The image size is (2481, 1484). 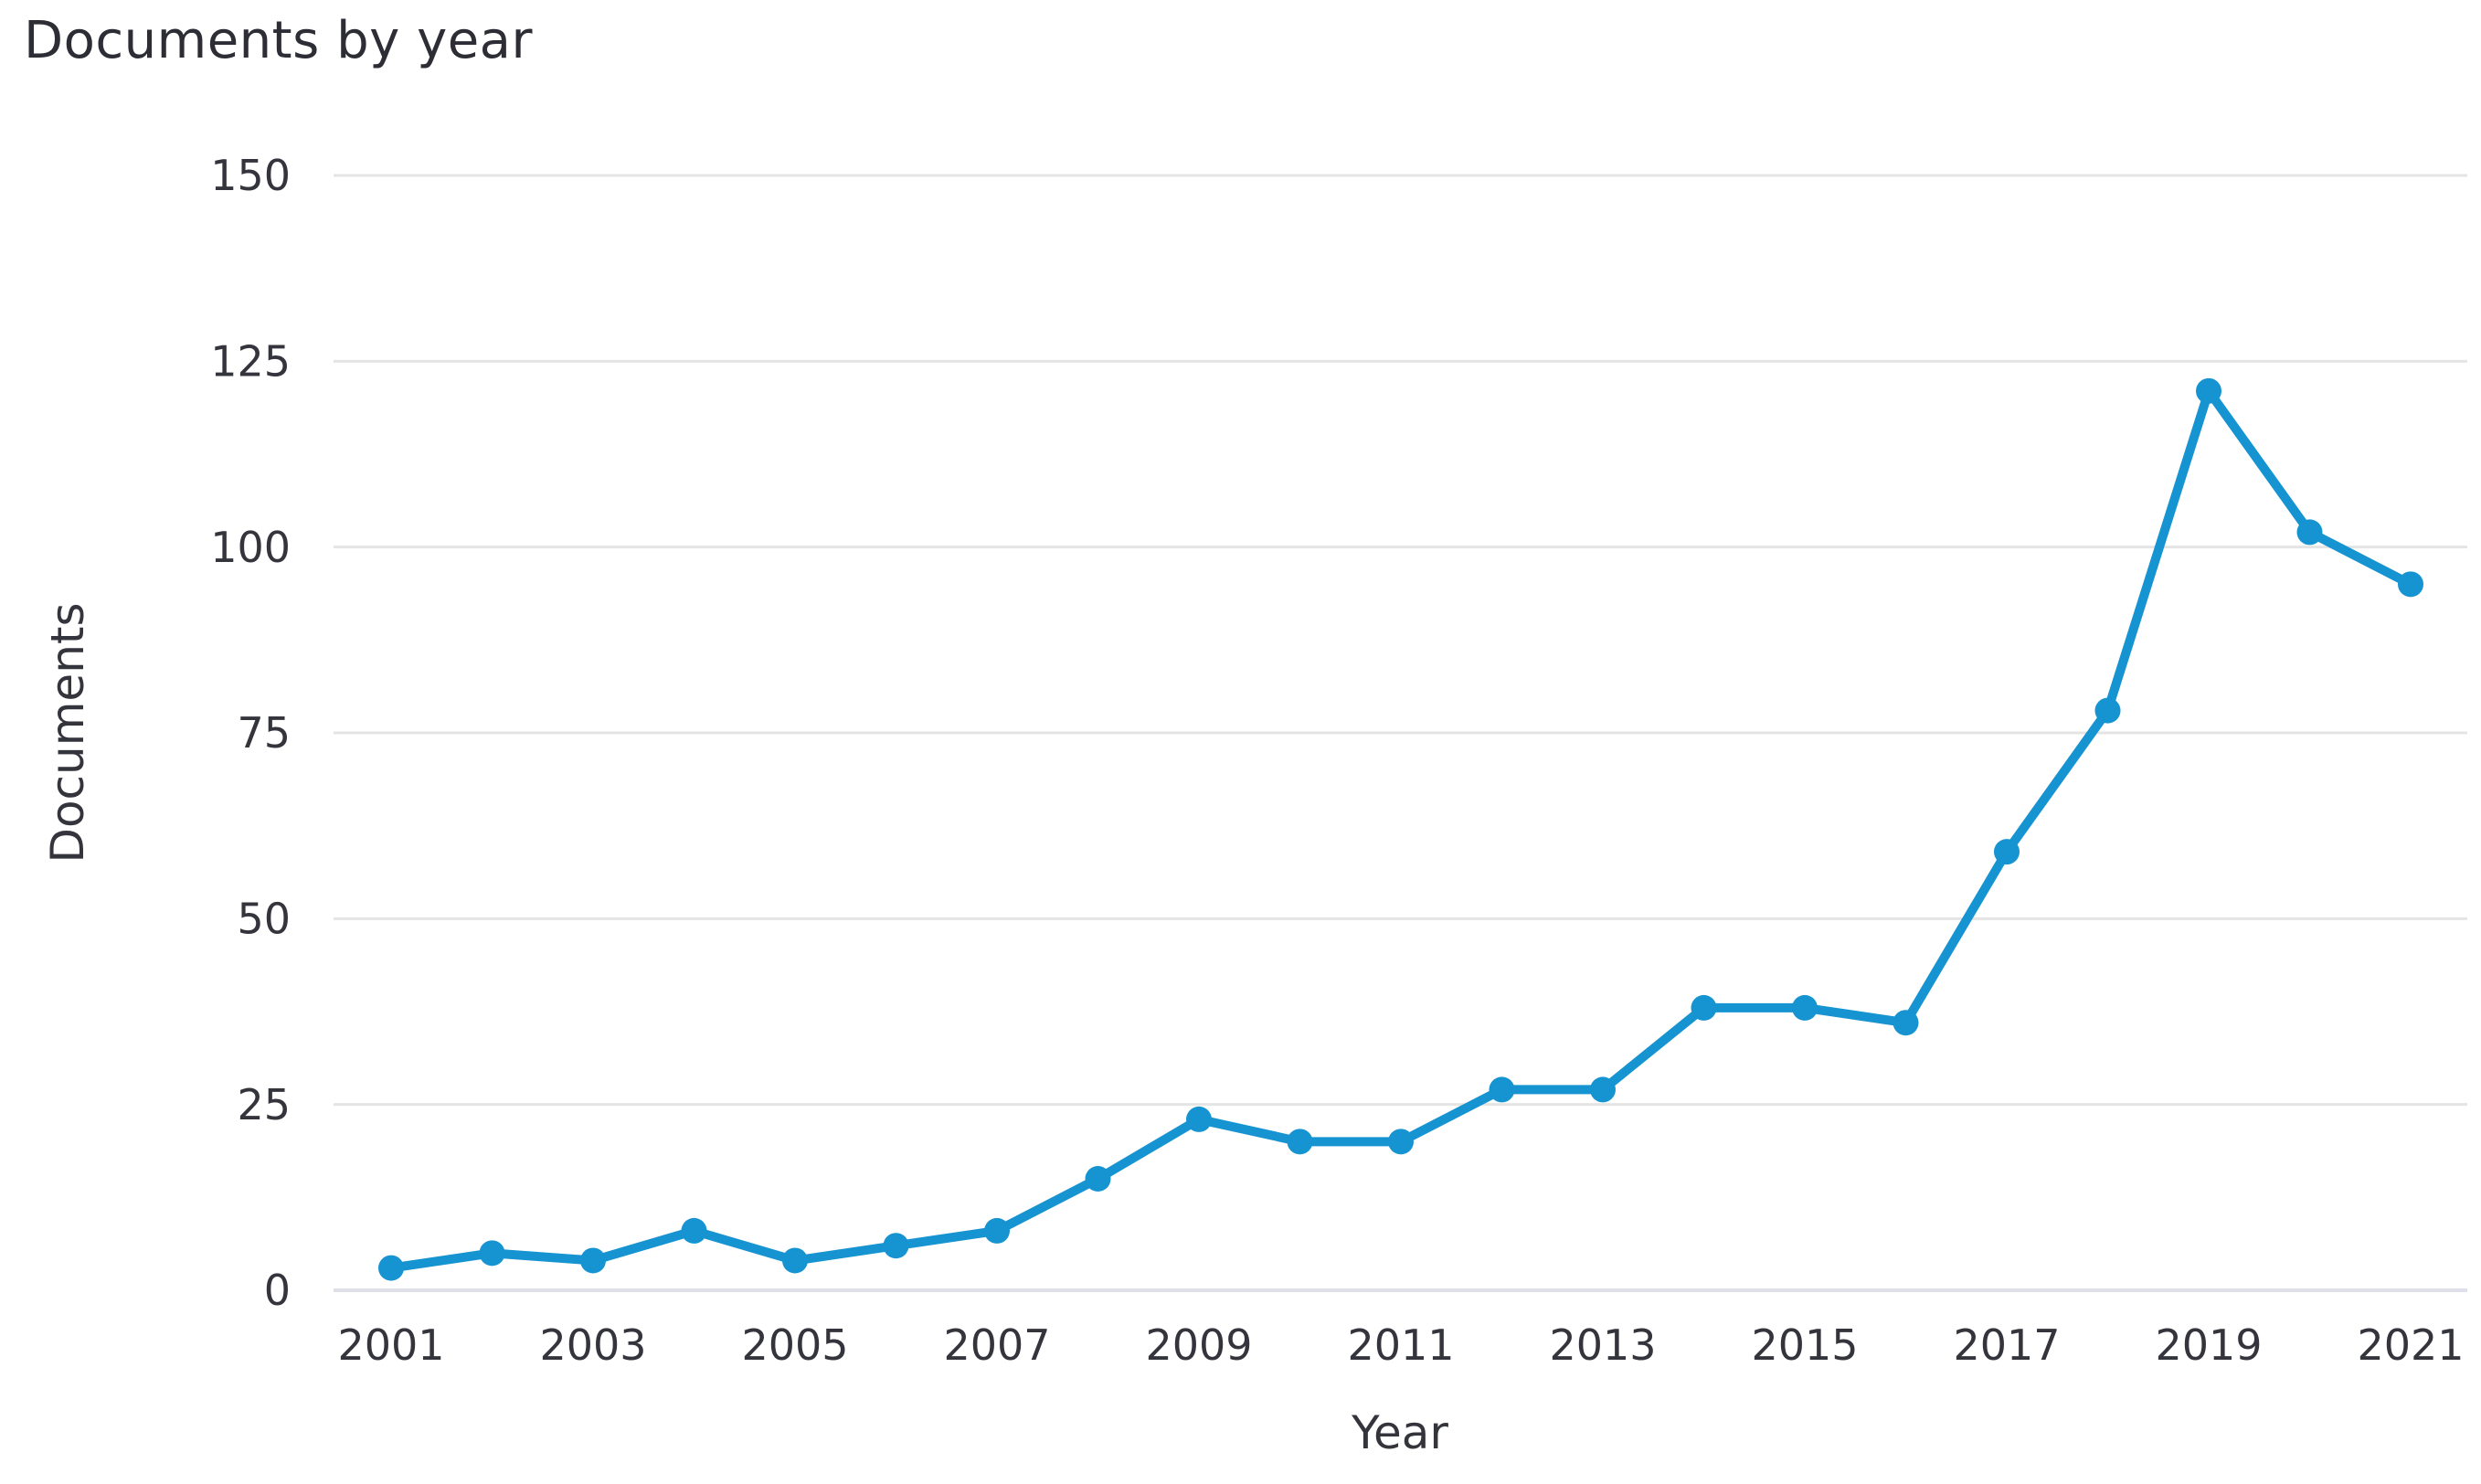 I want to click on data-point-2020, so click(x=2310, y=532).